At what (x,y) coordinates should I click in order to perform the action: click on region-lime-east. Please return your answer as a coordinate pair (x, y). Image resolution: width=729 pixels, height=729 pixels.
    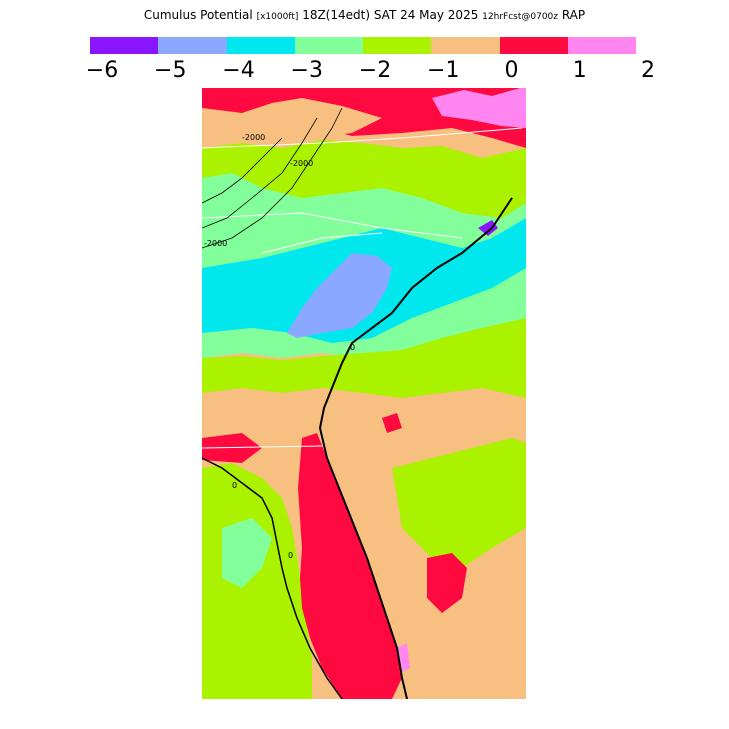
    Looking at the image, I should click on (459, 503).